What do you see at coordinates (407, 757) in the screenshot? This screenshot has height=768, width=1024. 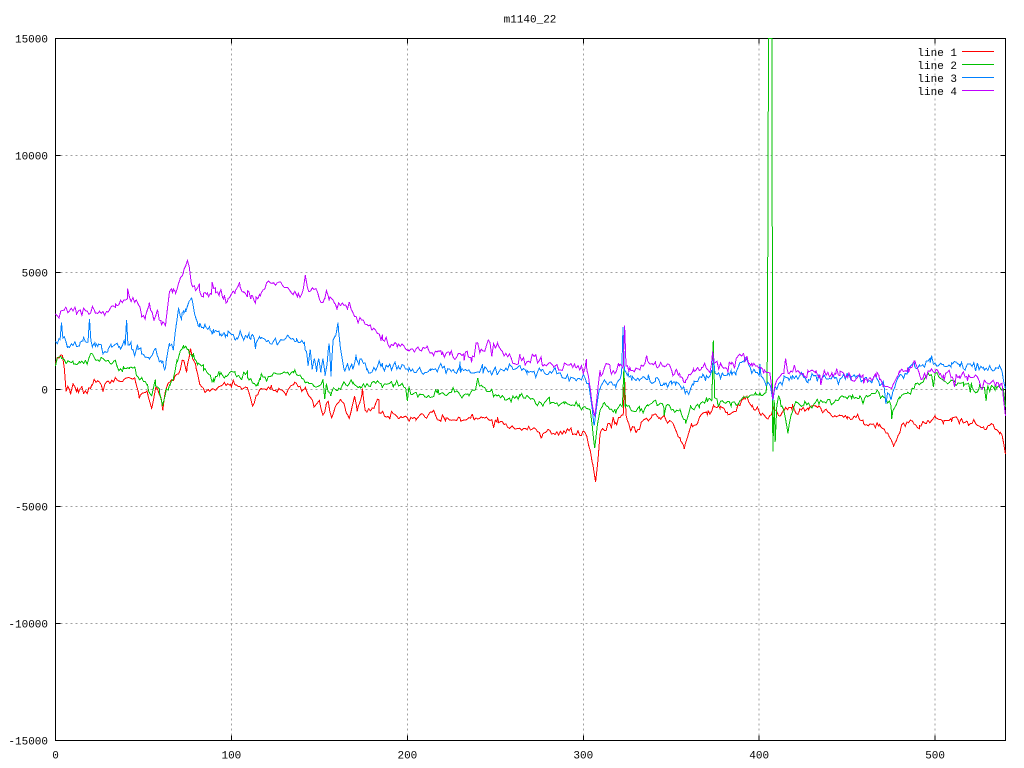 I see `svg-text: 200` at bounding box center [407, 757].